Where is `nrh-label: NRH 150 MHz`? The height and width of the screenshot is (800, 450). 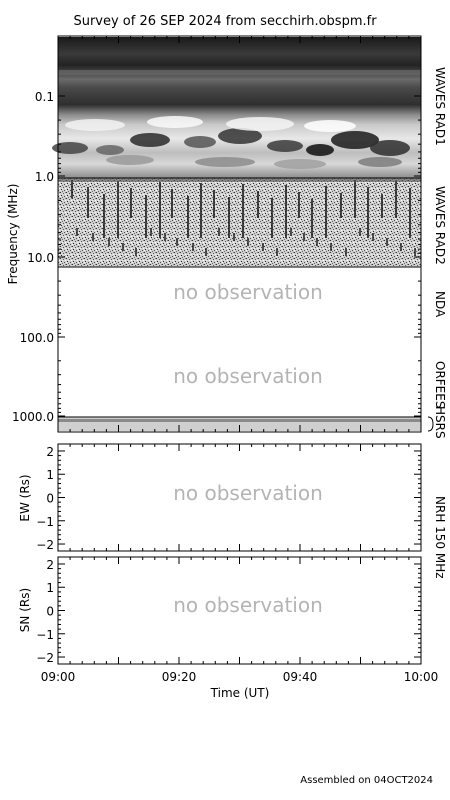
nrh-label: NRH 150 MHz is located at coordinates (440, 537).